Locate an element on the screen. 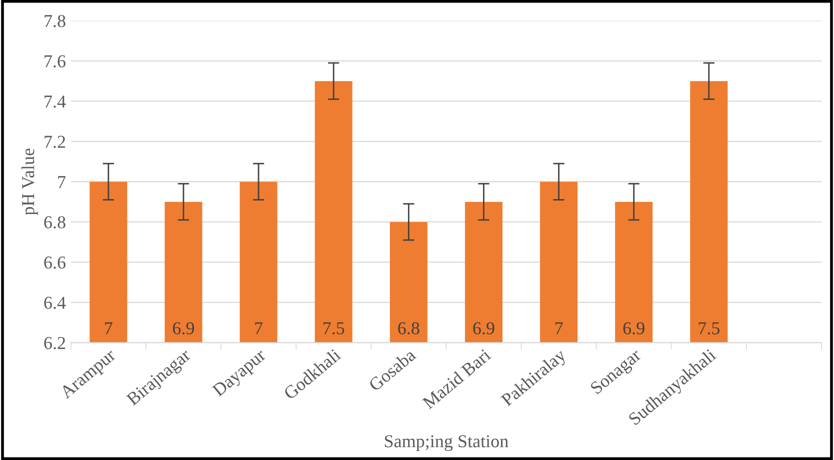  y-tick-label: 6.6 is located at coordinates (55, 262).